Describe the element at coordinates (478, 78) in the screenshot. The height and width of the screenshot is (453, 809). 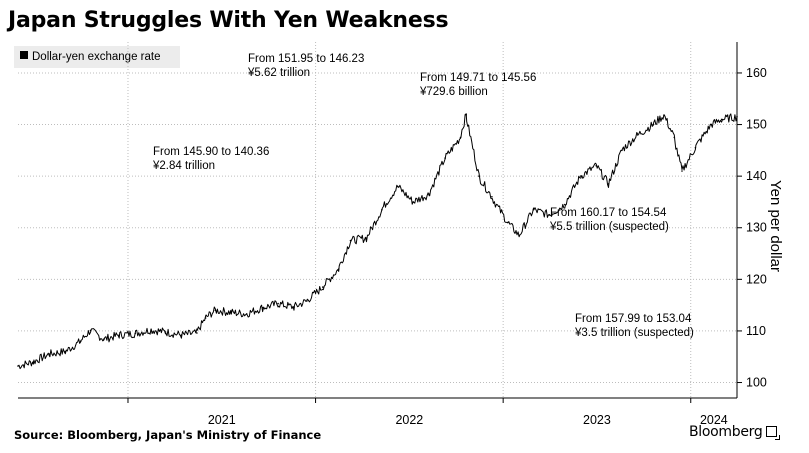
I see `annotation-2-line1: From 149.71 to 145.56` at that location.